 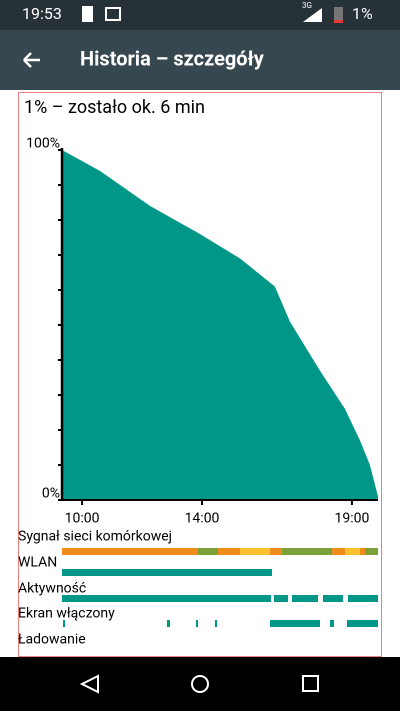 I want to click on app-bar, so click(x=200, y=60).